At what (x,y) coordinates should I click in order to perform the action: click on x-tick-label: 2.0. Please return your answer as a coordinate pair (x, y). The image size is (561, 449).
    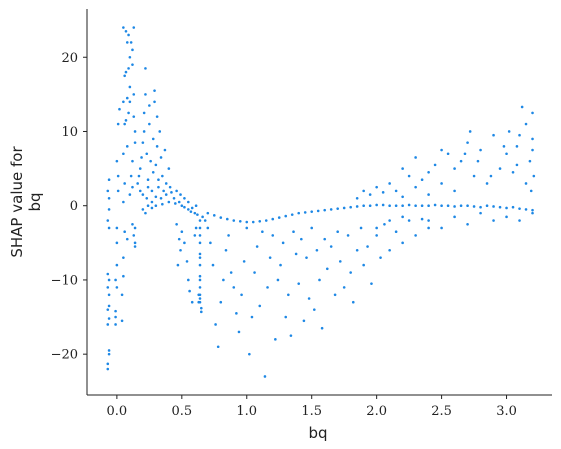
    Looking at the image, I should click on (376, 411).